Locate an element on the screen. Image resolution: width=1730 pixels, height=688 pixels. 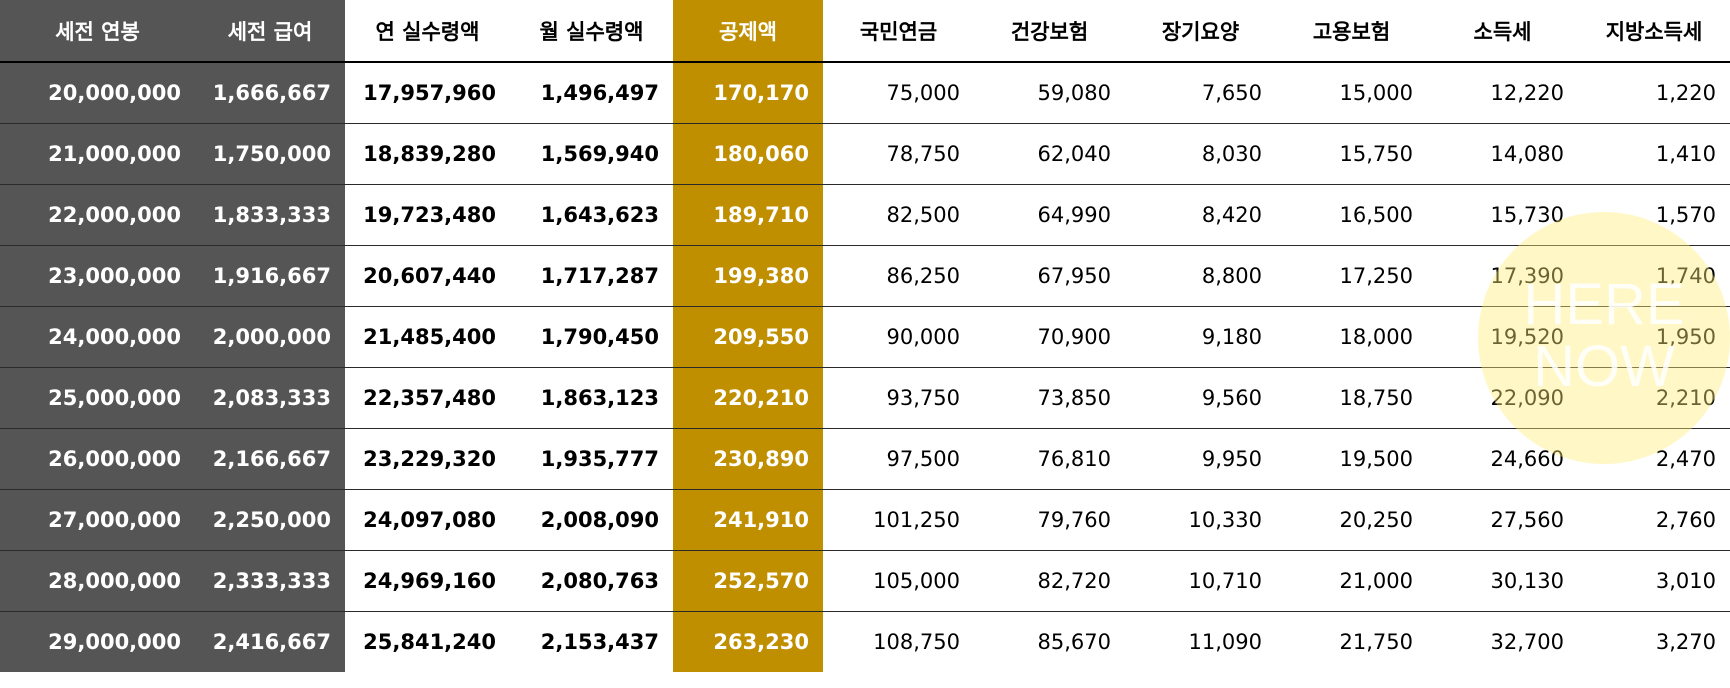
cell-long-term-care: 9,950 is located at coordinates (1200, 458).